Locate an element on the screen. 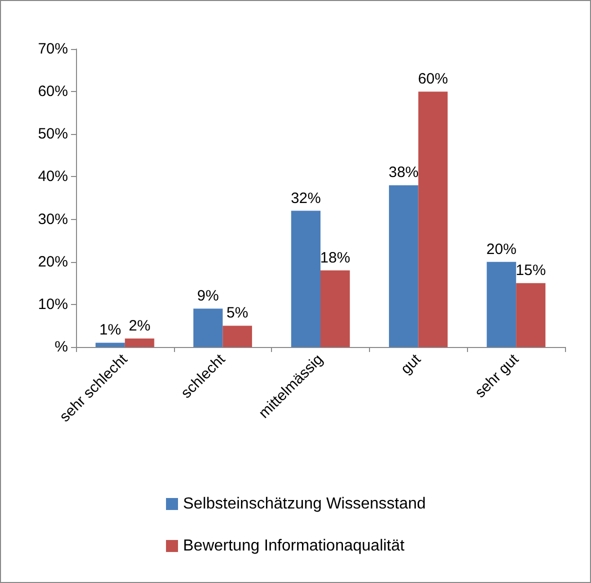 The width and height of the screenshot is (591, 583). legend-label: Selbsteinschätzung Wissensstand is located at coordinates (304, 504).